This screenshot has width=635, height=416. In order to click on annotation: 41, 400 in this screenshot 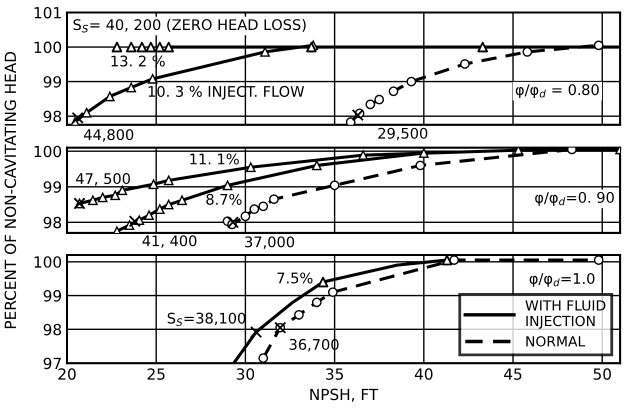, I will do `click(169, 241)`.